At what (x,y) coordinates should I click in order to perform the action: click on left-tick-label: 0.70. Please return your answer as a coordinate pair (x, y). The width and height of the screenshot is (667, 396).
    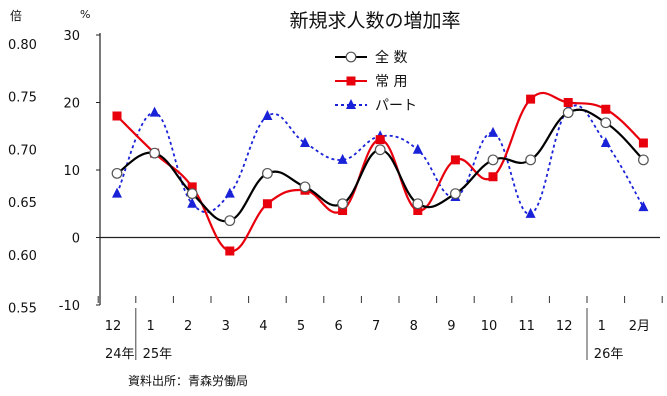
    Looking at the image, I should click on (22, 150).